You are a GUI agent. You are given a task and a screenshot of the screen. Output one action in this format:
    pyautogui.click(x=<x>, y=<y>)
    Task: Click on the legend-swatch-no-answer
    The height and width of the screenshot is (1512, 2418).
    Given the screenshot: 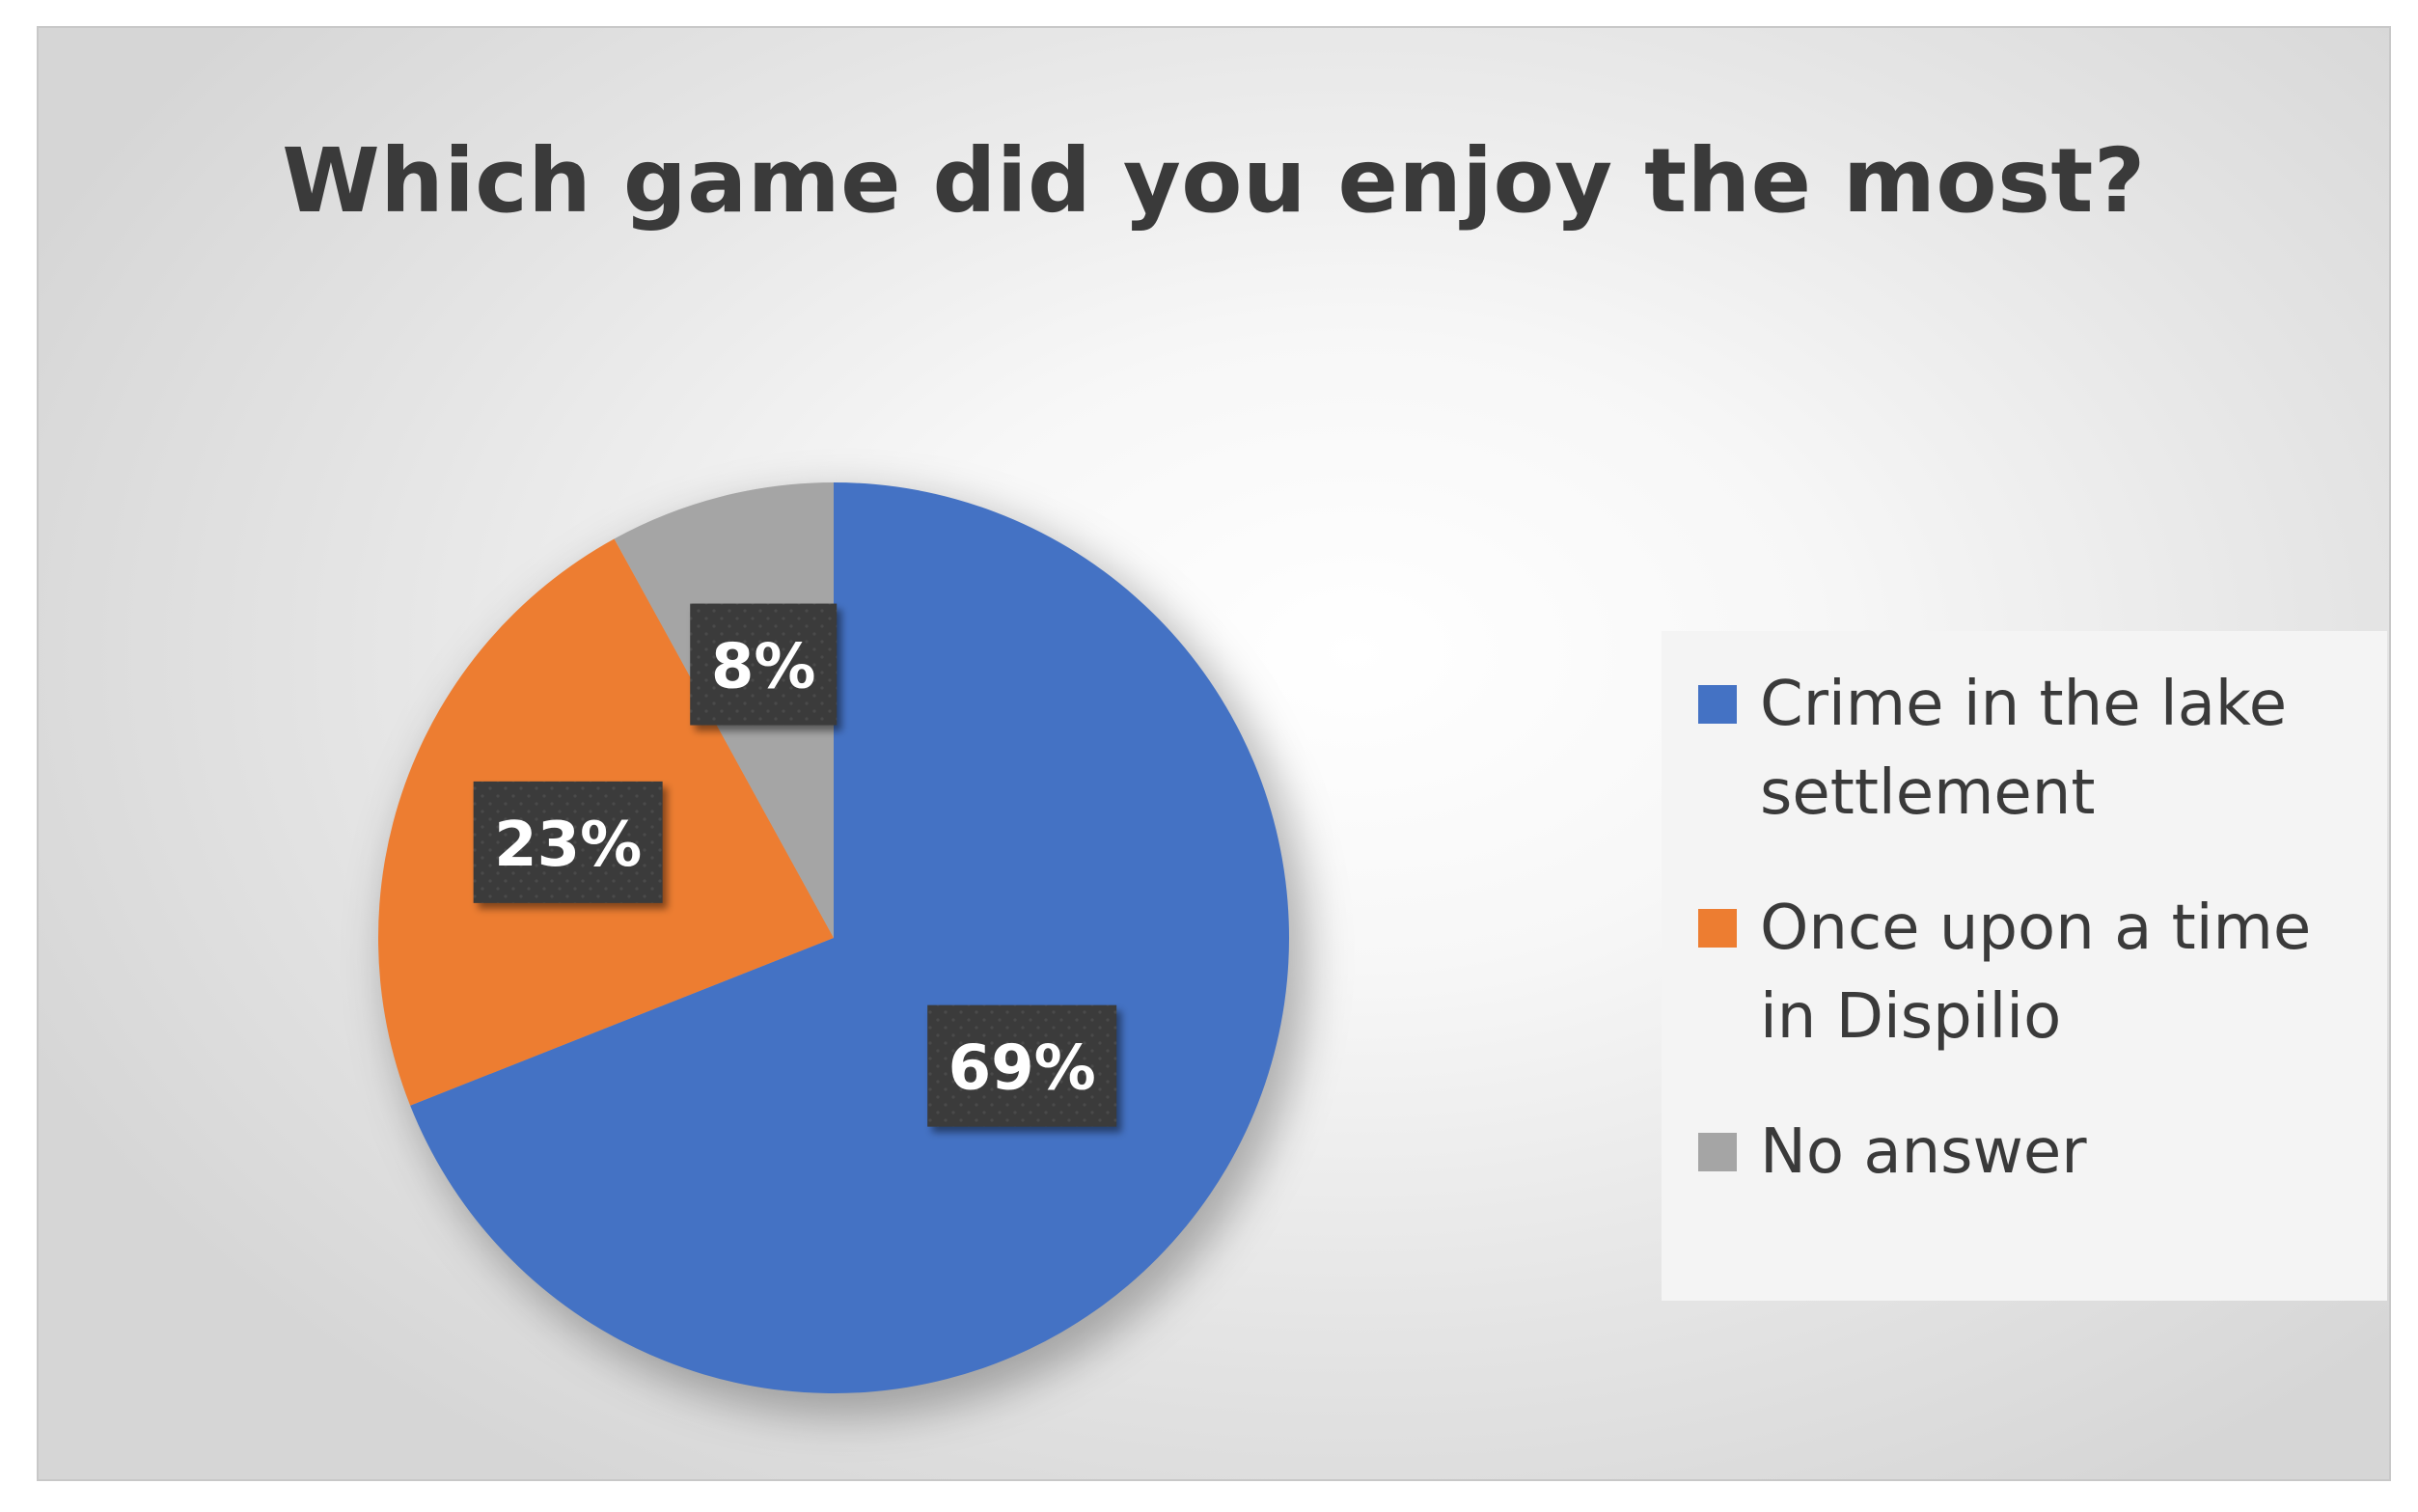 What is the action you would take?
    pyautogui.click(x=1717, y=1152)
    